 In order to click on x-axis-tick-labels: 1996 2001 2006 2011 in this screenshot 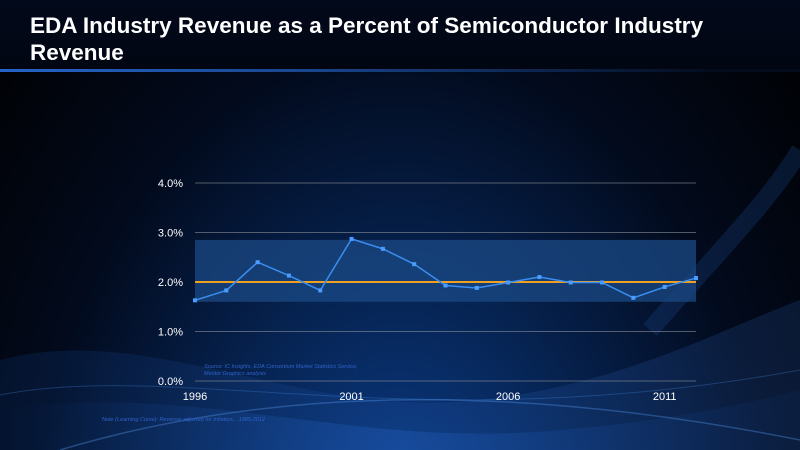, I will do `click(430, 397)`.